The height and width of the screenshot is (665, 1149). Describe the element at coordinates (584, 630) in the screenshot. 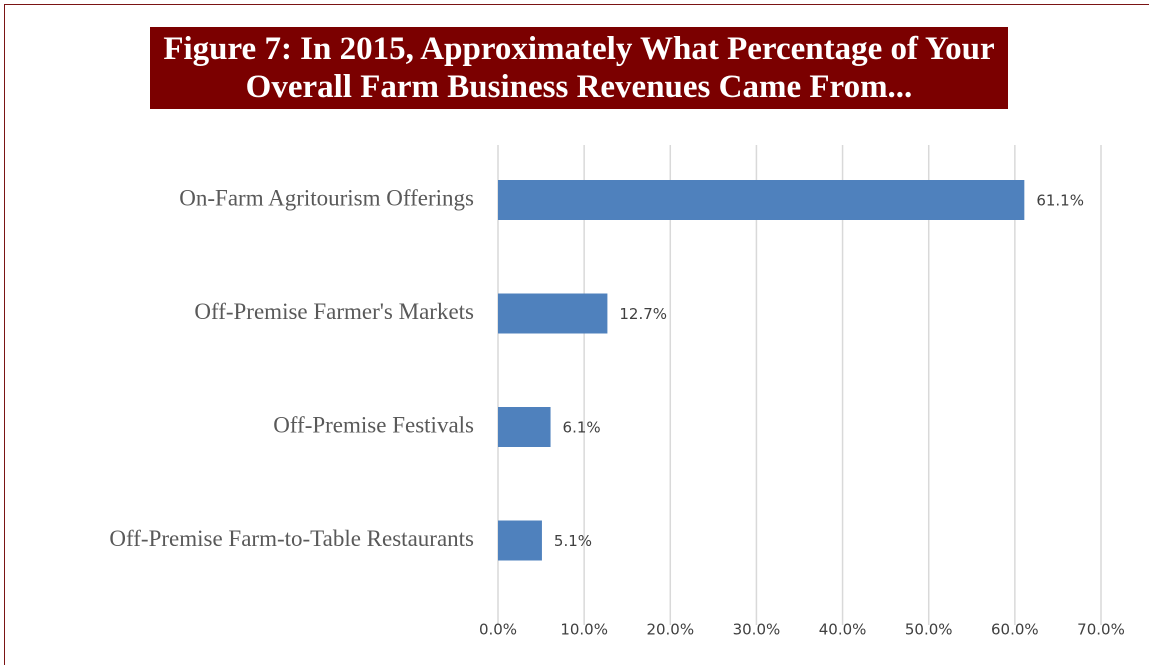

I see `x-tick-label: 10.0%` at that location.